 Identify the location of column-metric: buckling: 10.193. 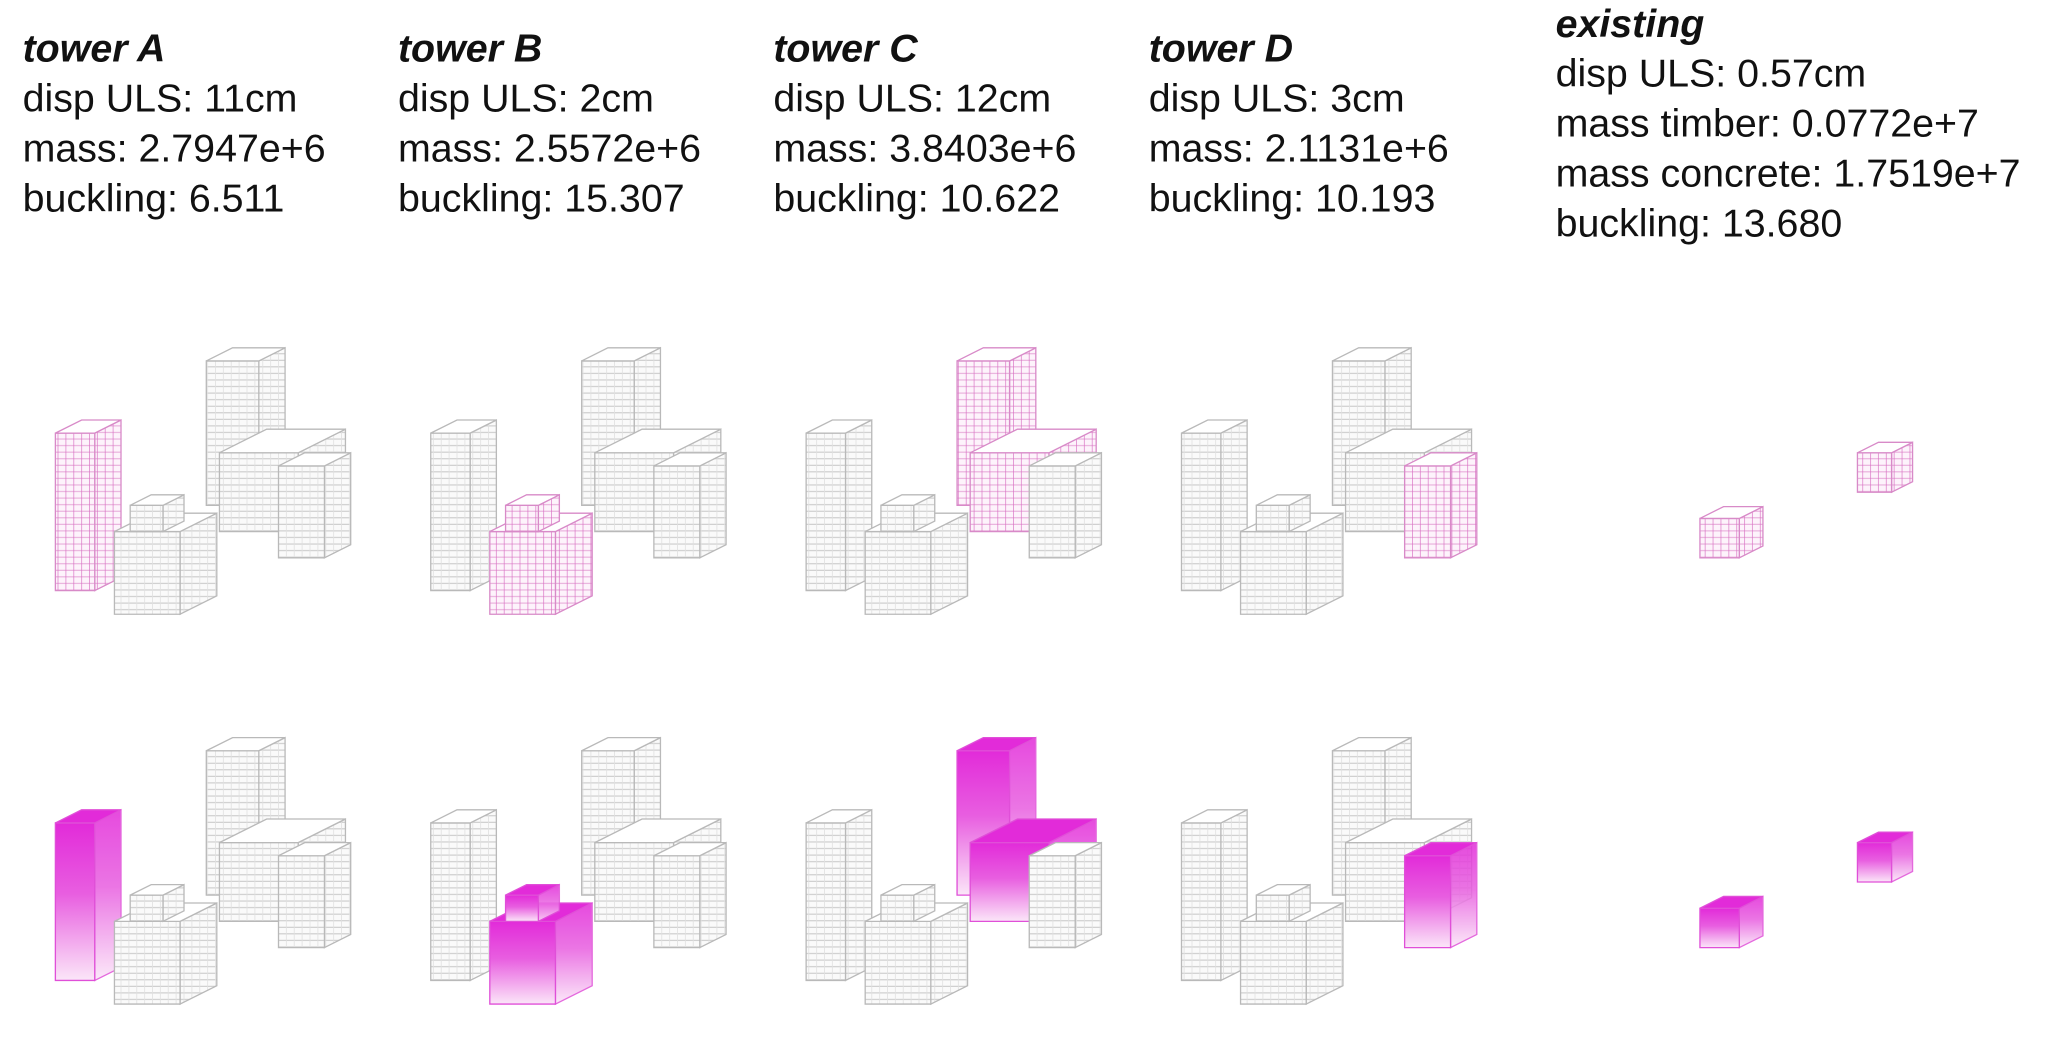
(1292, 198).